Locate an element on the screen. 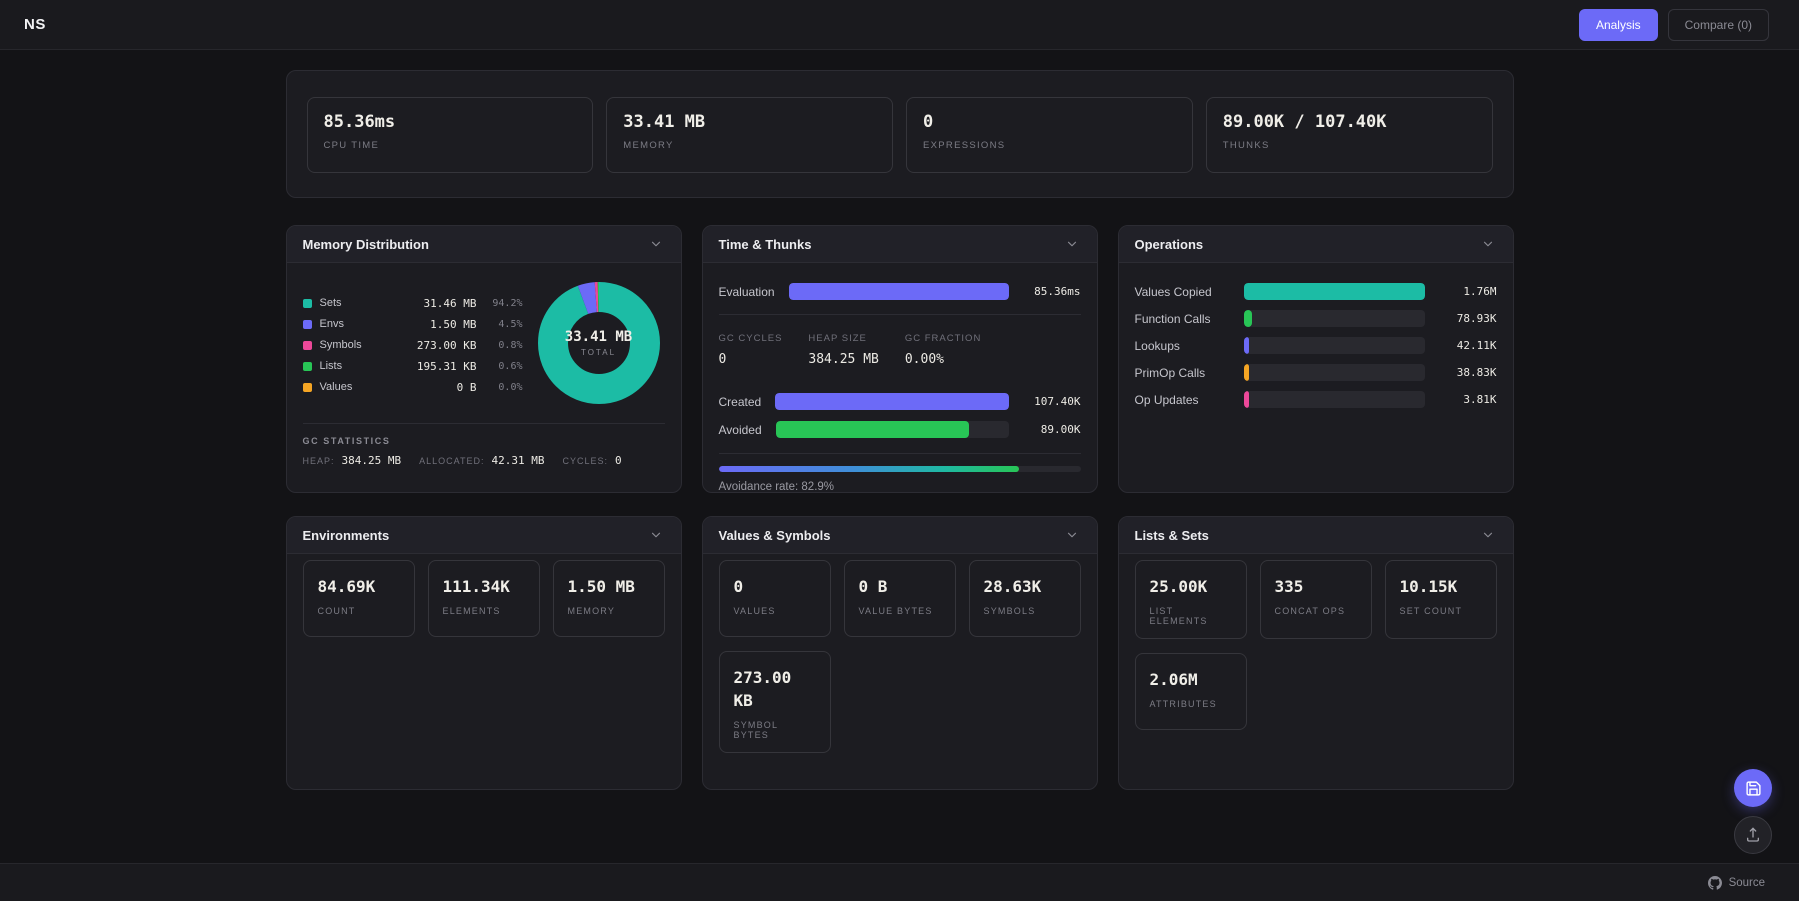  avoided-bar-fill is located at coordinates (872, 429).